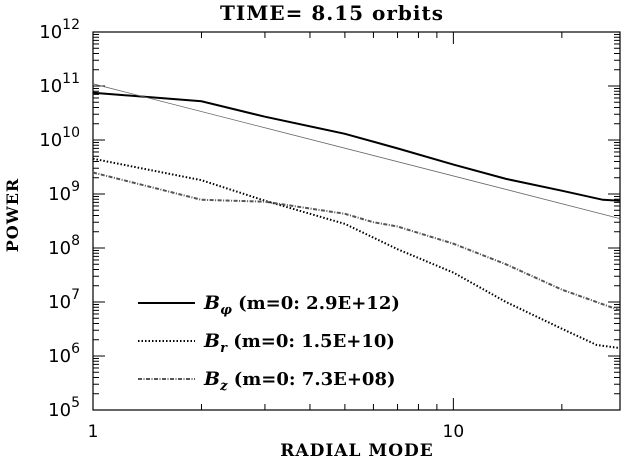  Describe the element at coordinates (299, 343) in the screenshot. I see `legend-label: Br (m=0: 1.5E+10)` at that location.